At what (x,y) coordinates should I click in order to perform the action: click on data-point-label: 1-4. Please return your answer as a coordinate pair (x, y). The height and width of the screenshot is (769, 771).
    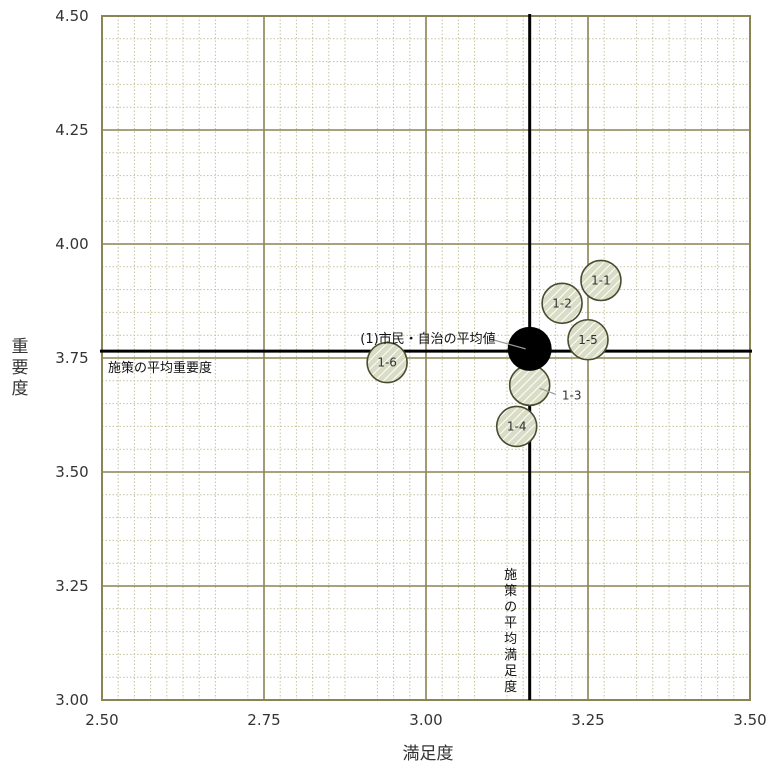
    Looking at the image, I should click on (517, 426).